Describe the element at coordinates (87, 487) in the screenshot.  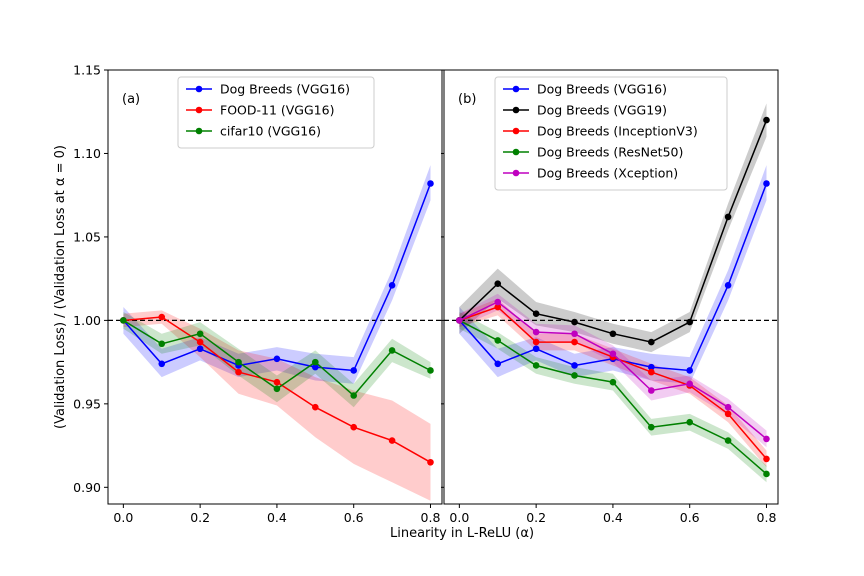
I see `y-tick-label: 0.90` at that location.